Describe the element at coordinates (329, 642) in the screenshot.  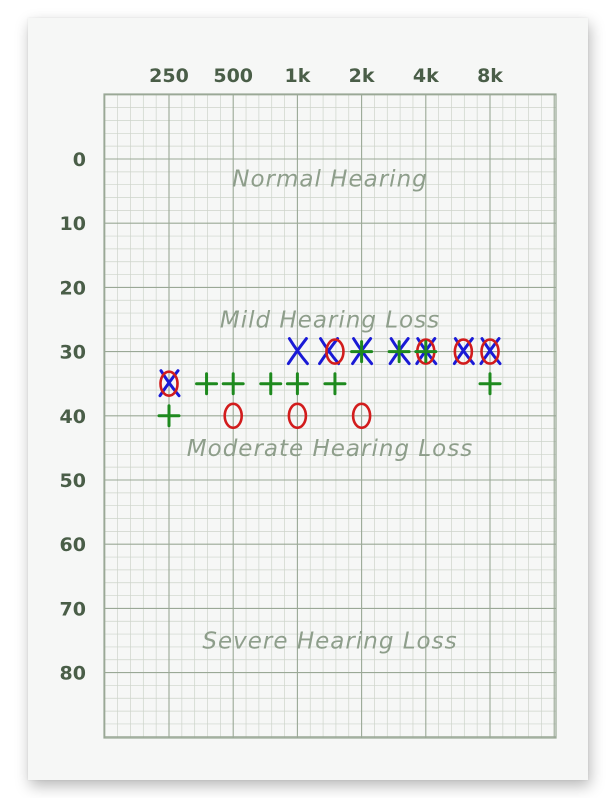
I see `region-label: Severe Hearing Loss` at that location.